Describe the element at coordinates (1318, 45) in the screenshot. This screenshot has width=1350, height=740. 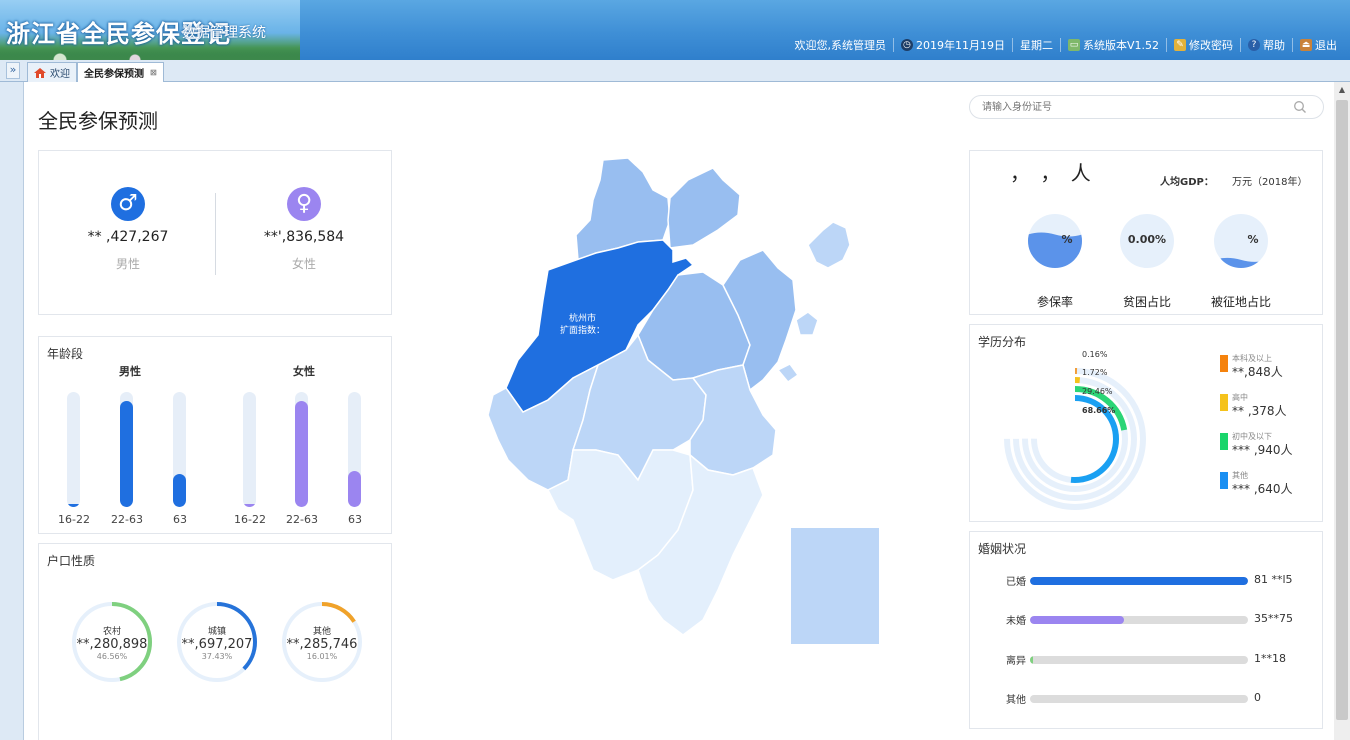
I see `logout-link: ⏏ 退出` at that location.